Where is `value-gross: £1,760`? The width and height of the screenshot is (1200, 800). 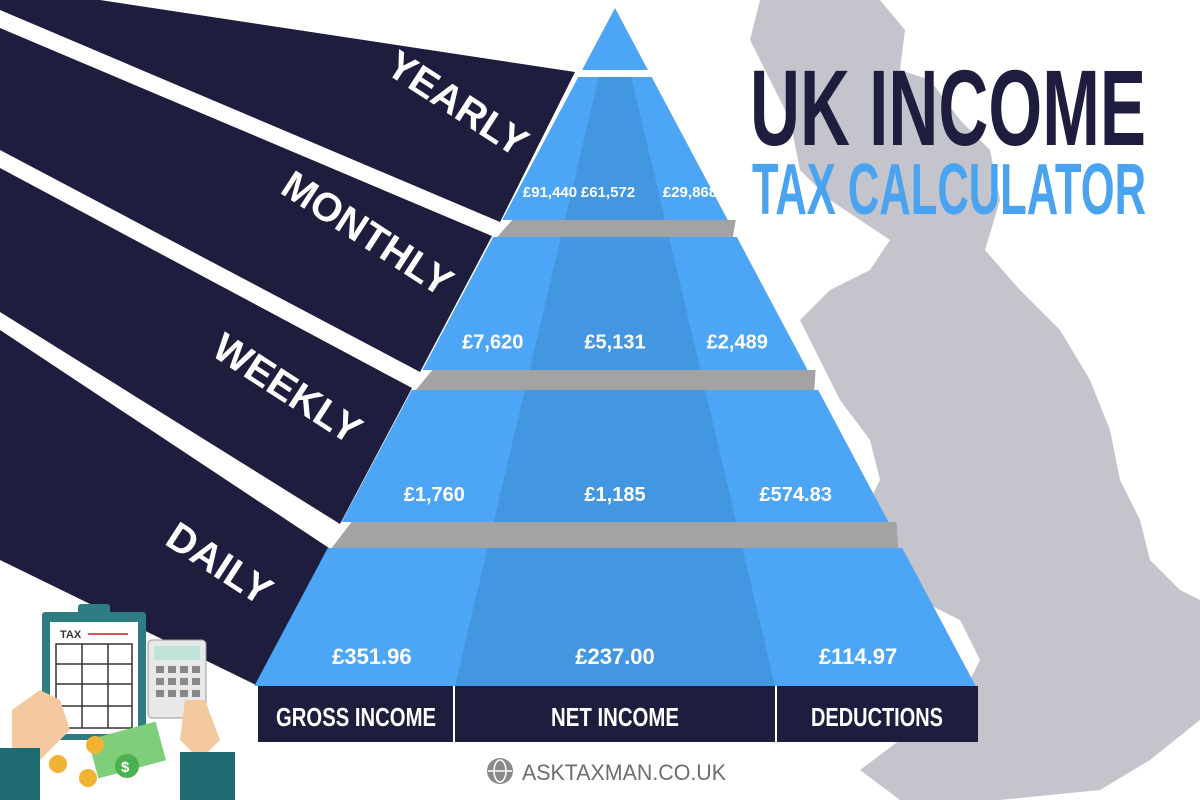 value-gross: £1,760 is located at coordinates (434, 495).